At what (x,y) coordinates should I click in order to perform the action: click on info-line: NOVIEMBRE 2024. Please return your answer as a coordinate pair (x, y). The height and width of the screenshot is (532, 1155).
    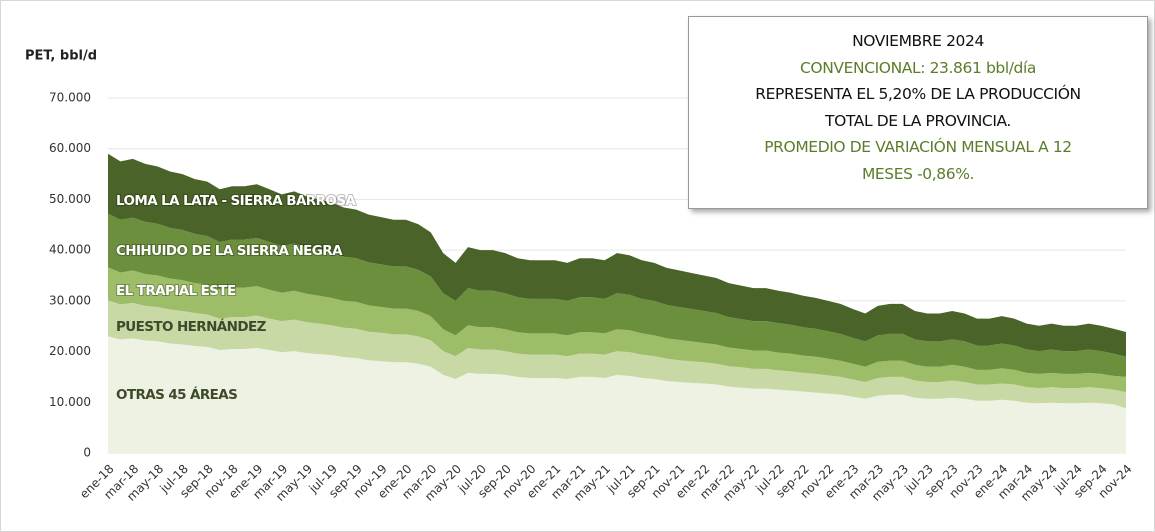
    Looking at the image, I should click on (918, 41).